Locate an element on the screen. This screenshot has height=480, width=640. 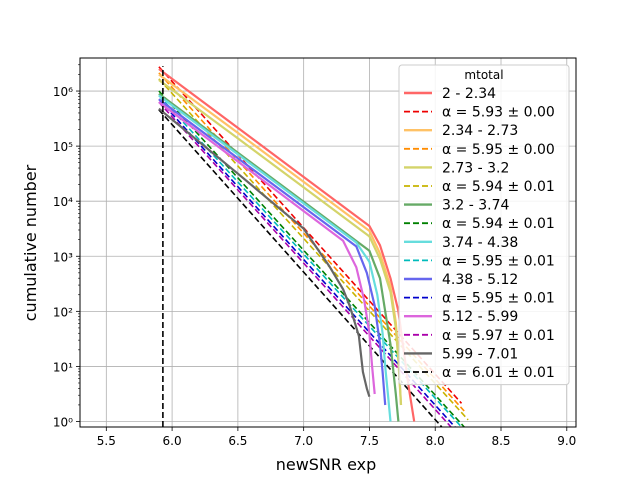
y-tick-label: 10¹ is located at coordinates (63, 367).